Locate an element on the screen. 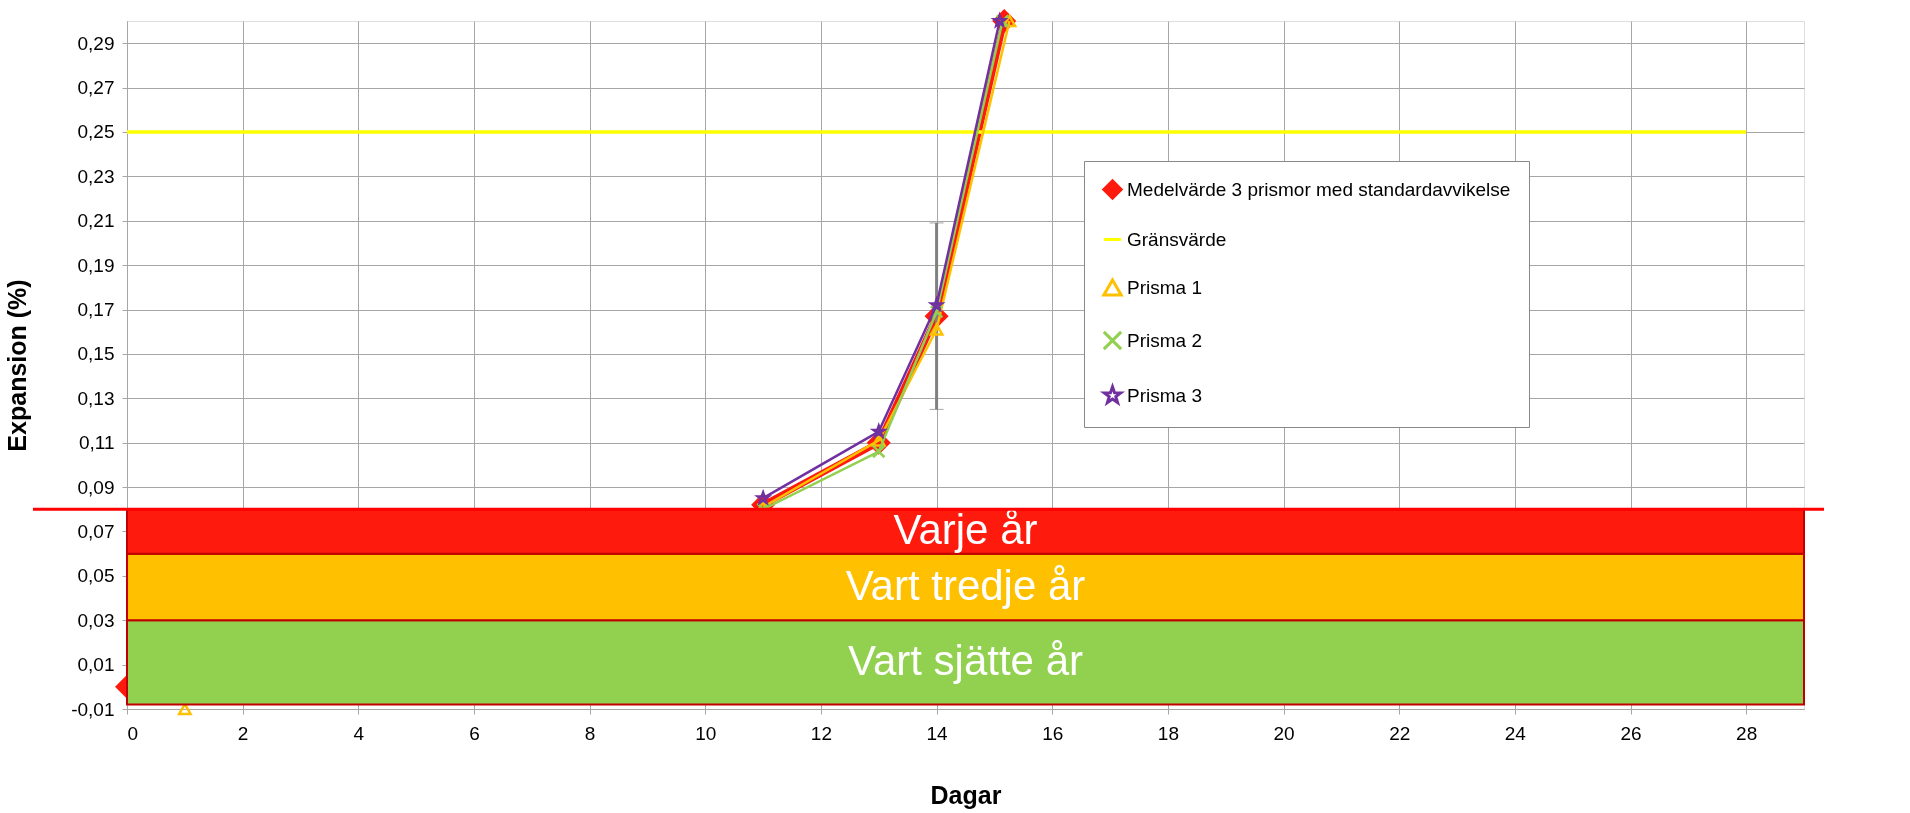 This screenshot has height=813, width=1910. x-tick-label: 8 is located at coordinates (590, 733).